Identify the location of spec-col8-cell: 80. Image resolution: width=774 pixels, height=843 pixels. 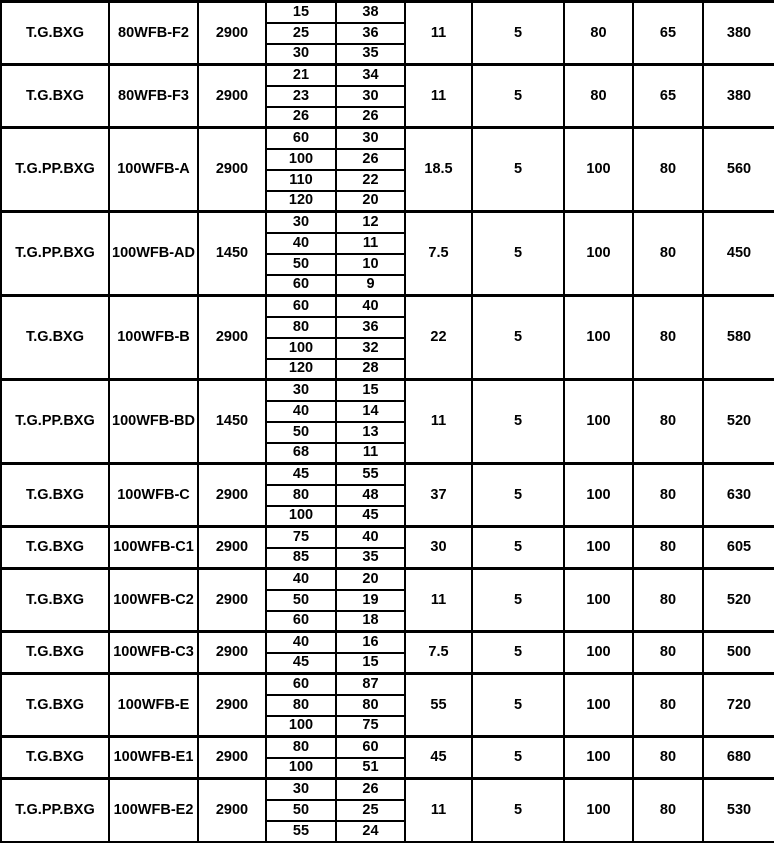
(598, 33).